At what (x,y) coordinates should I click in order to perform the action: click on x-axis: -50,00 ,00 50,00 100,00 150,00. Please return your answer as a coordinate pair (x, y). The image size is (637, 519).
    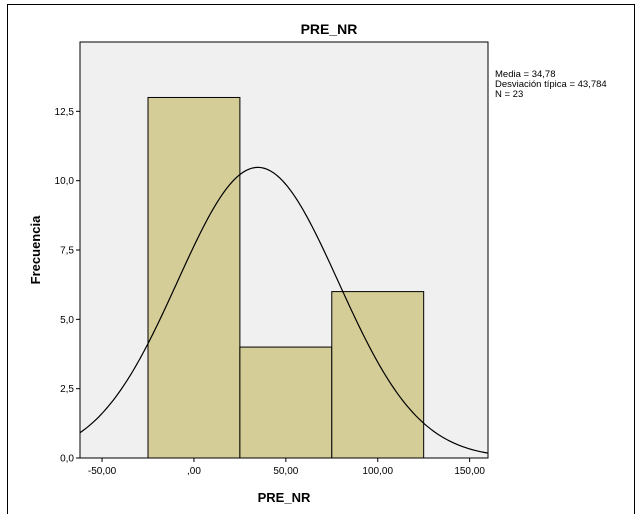
    Looking at the image, I should click on (286, 467).